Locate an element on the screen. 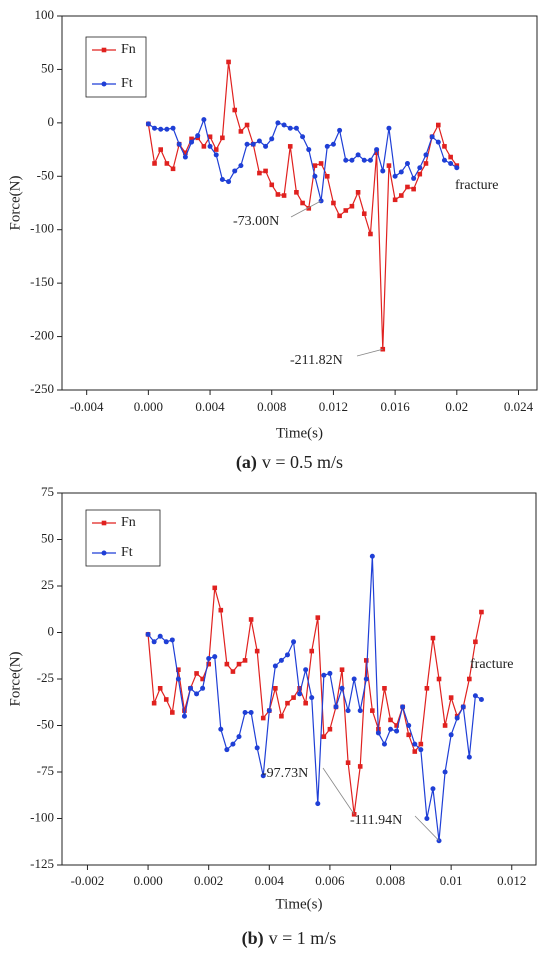 The height and width of the screenshot is (964, 550). x-tick-label: 0.004 is located at coordinates (270, 880).